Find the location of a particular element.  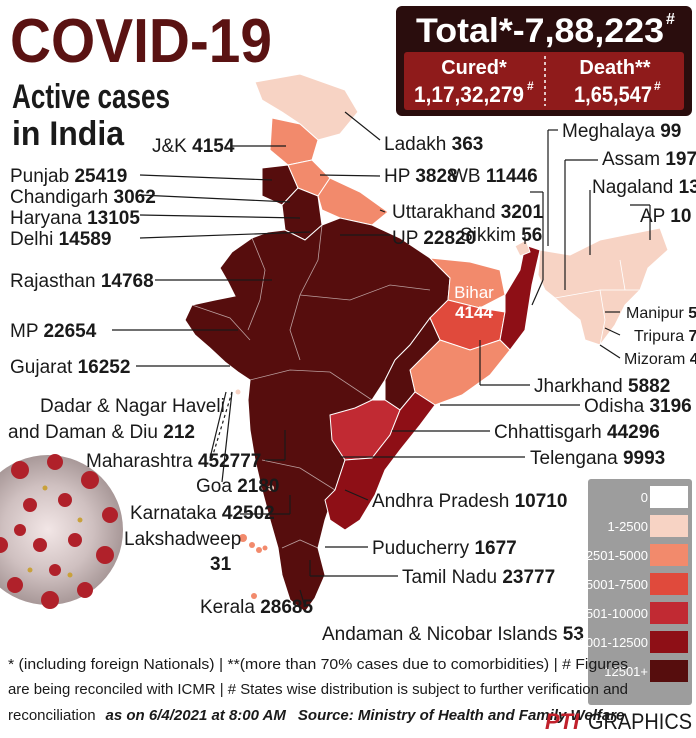

total-mark: # is located at coordinates (670, 19).